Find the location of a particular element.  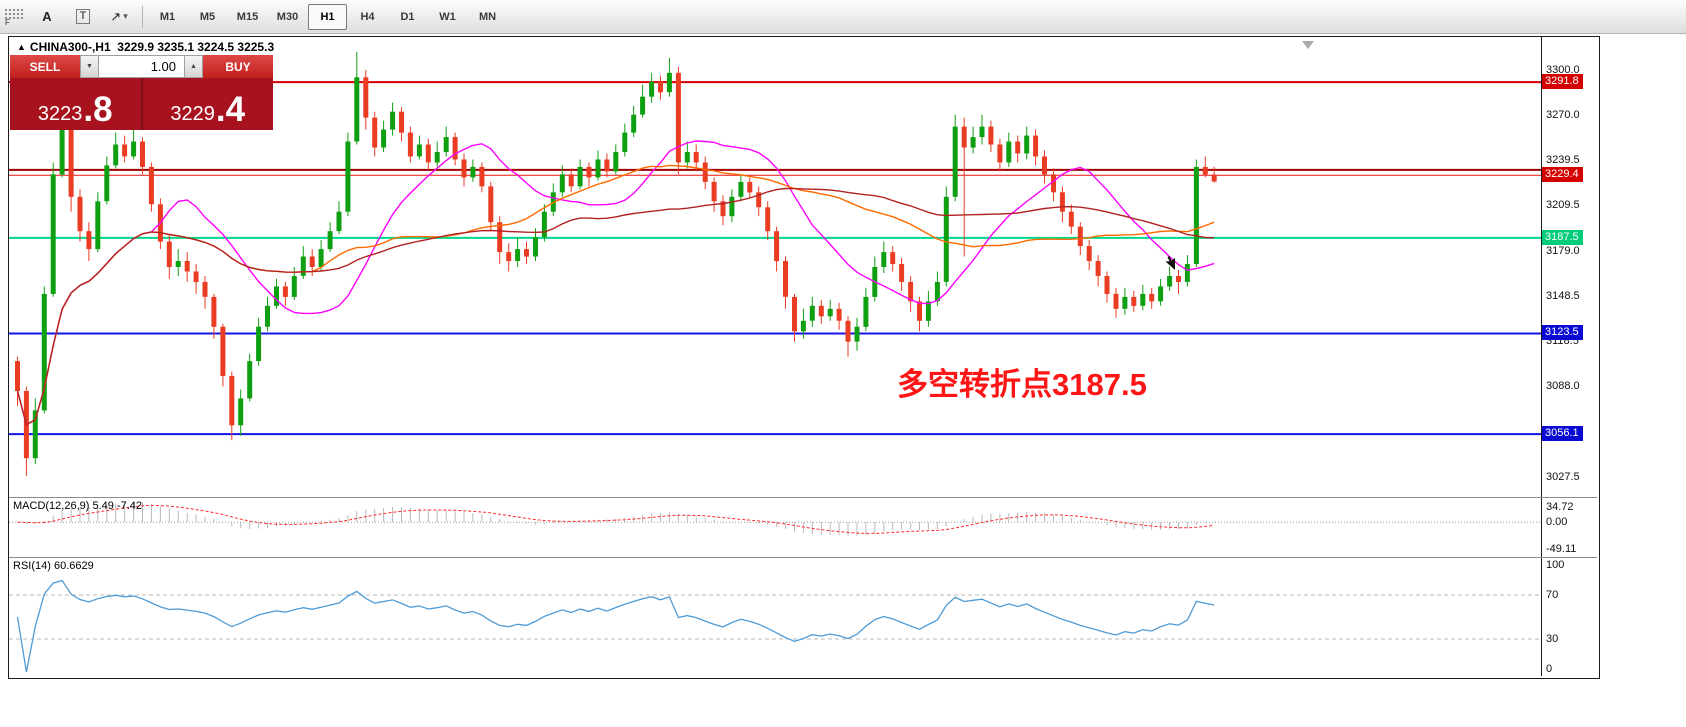

text-label-tool-button: T is located at coordinates (83, 17).